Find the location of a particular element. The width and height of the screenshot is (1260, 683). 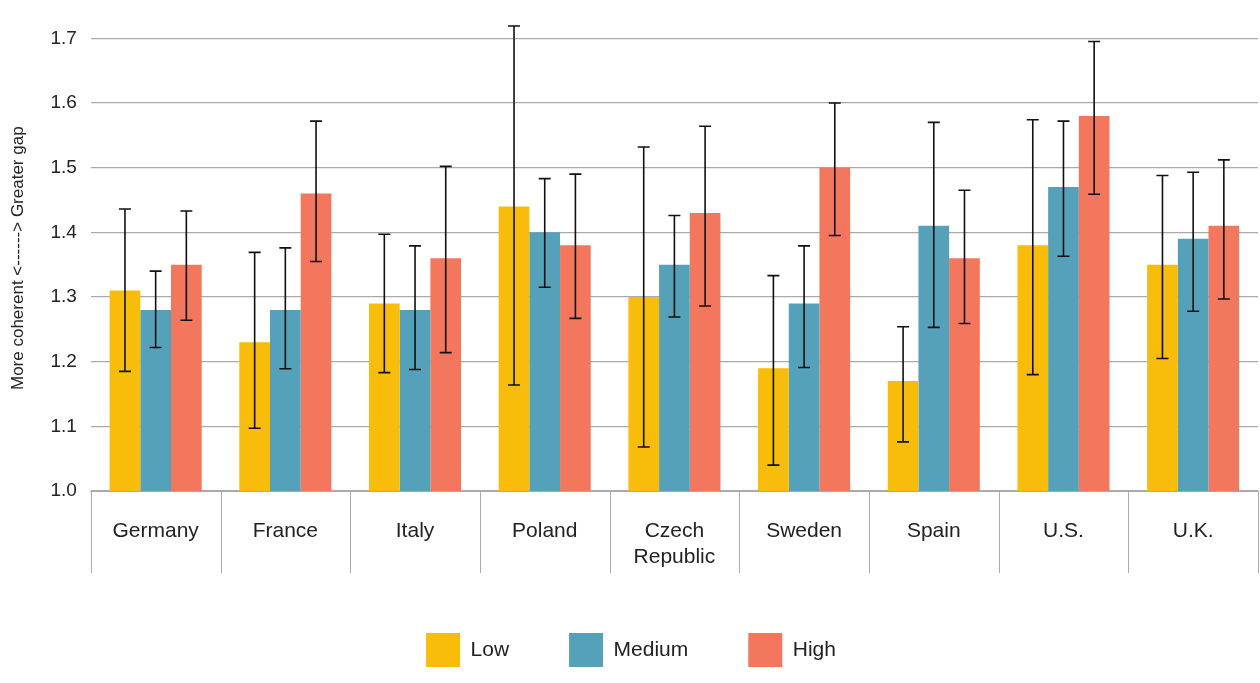

legend-label: Low is located at coordinates (490, 648).